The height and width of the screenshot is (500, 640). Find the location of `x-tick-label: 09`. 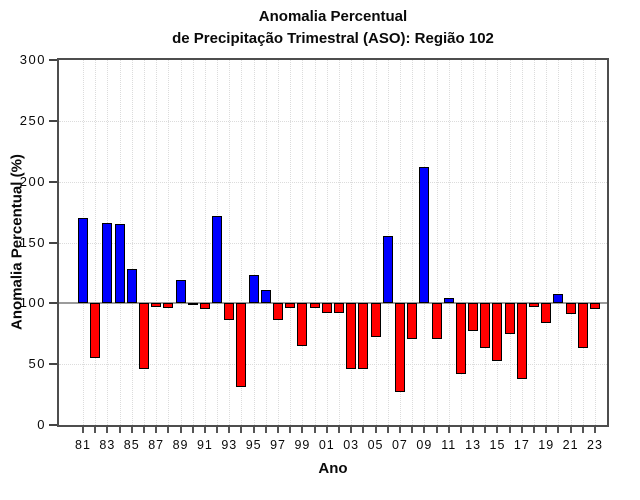

x-tick-label: 09 is located at coordinates (424, 445).